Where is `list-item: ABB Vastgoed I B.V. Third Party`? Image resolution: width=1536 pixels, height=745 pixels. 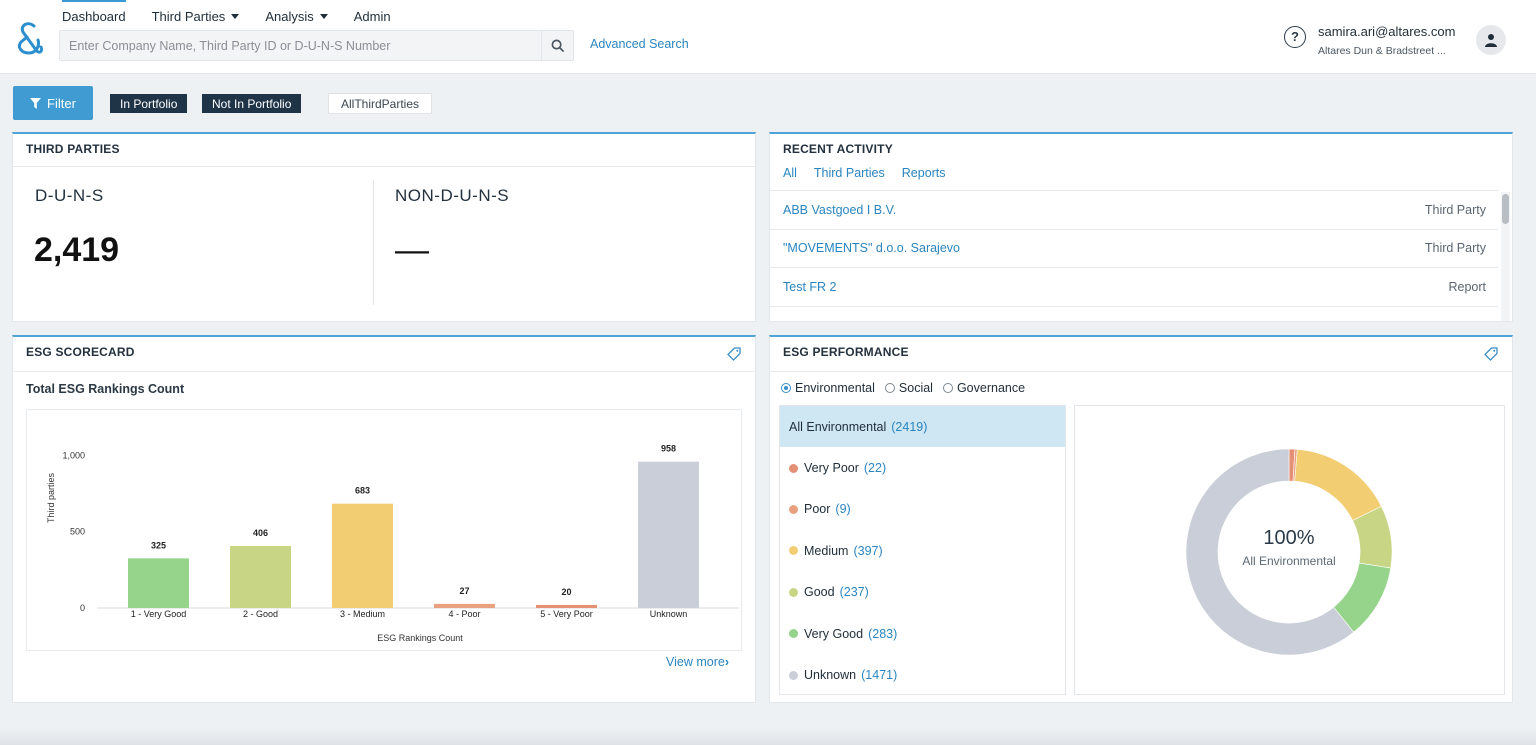
list-item: ABB Vastgoed I B.V. Third Party is located at coordinates (1134, 209).